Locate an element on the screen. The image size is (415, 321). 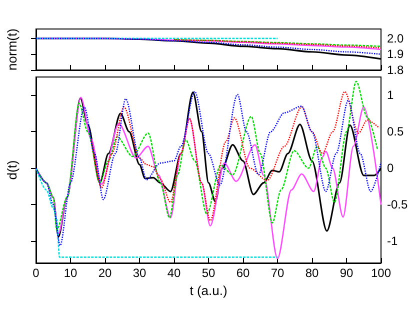
x-tick-label: 30 is located at coordinates (139, 273).